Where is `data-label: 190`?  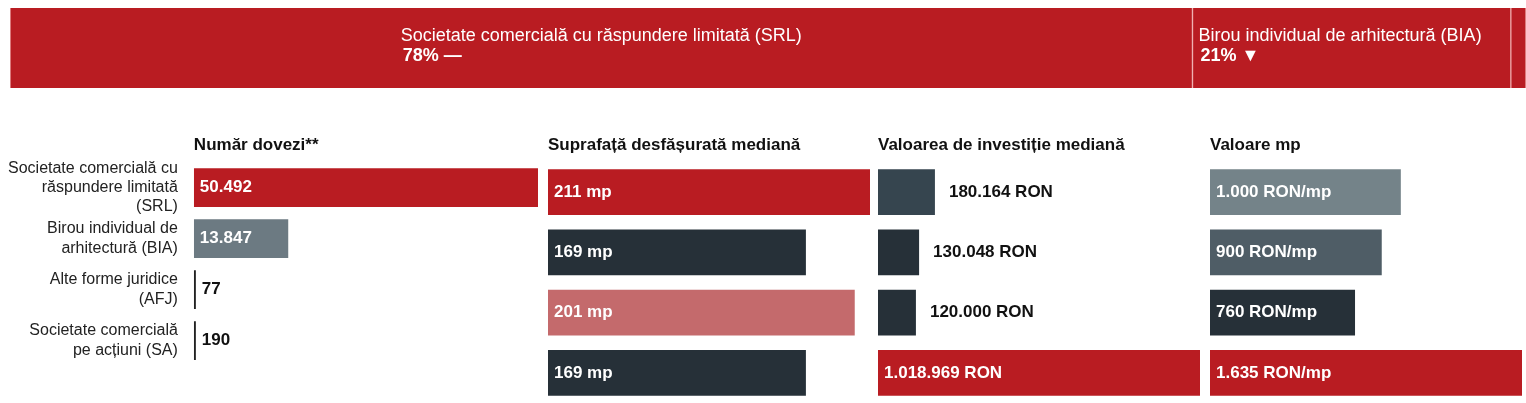
data-label: 190 is located at coordinates (216, 340).